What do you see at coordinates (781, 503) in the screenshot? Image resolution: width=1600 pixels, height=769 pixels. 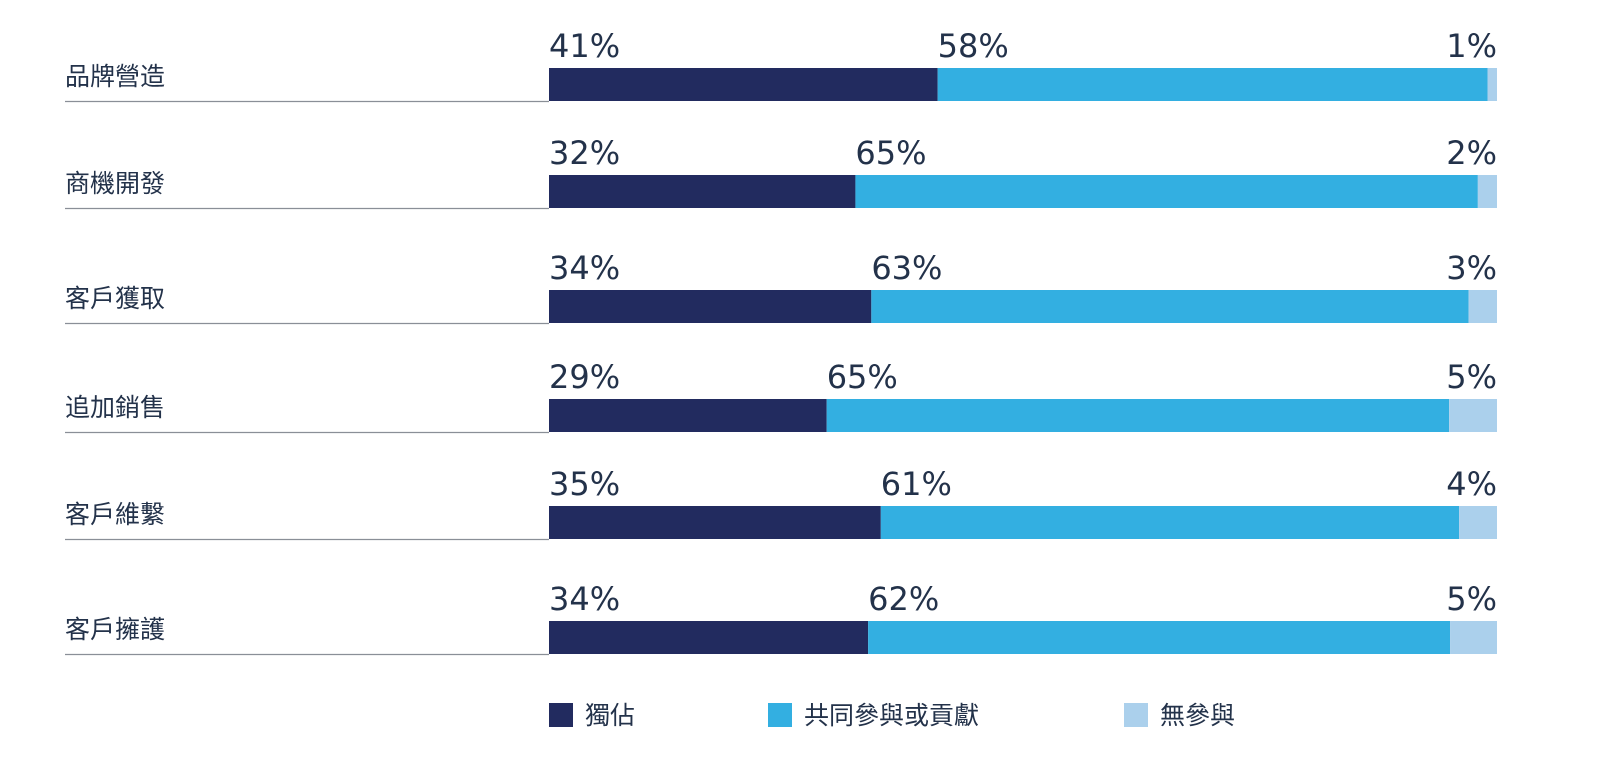 I see `bar-row-5: 客戶維繫 35% 61% 4%` at bounding box center [781, 503].